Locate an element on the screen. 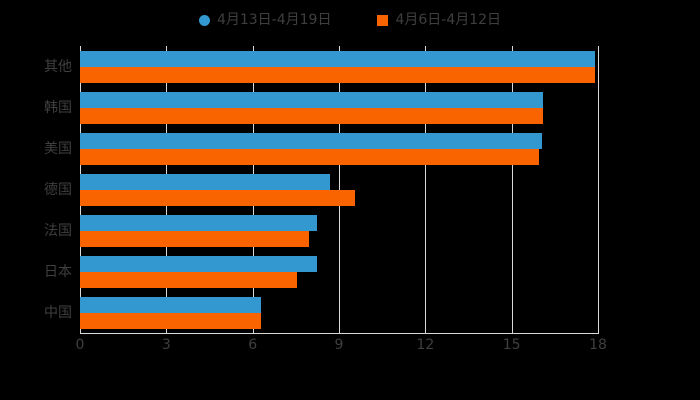 The width and height of the screenshot is (700, 400). chart-legend: 4月13日-4月19日 4月6日-4月12日 is located at coordinates (350, 20).